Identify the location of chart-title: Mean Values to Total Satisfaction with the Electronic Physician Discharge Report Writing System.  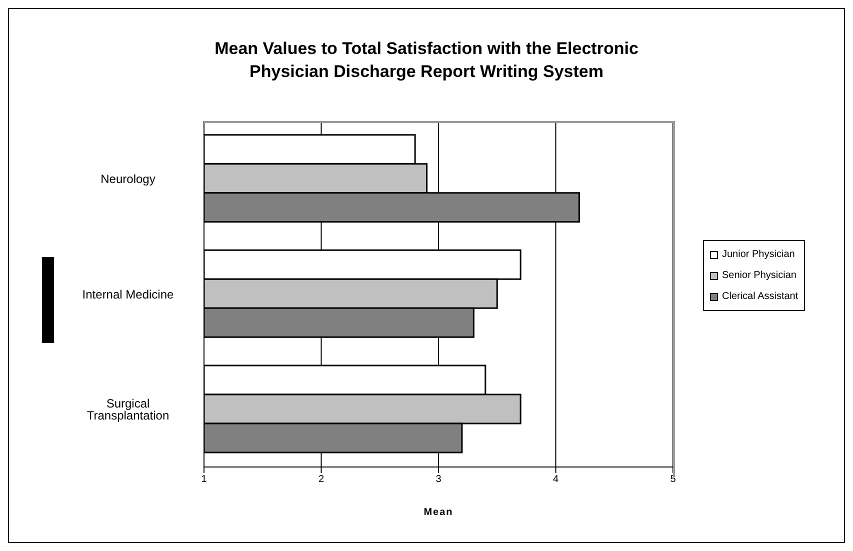
(427, 60).